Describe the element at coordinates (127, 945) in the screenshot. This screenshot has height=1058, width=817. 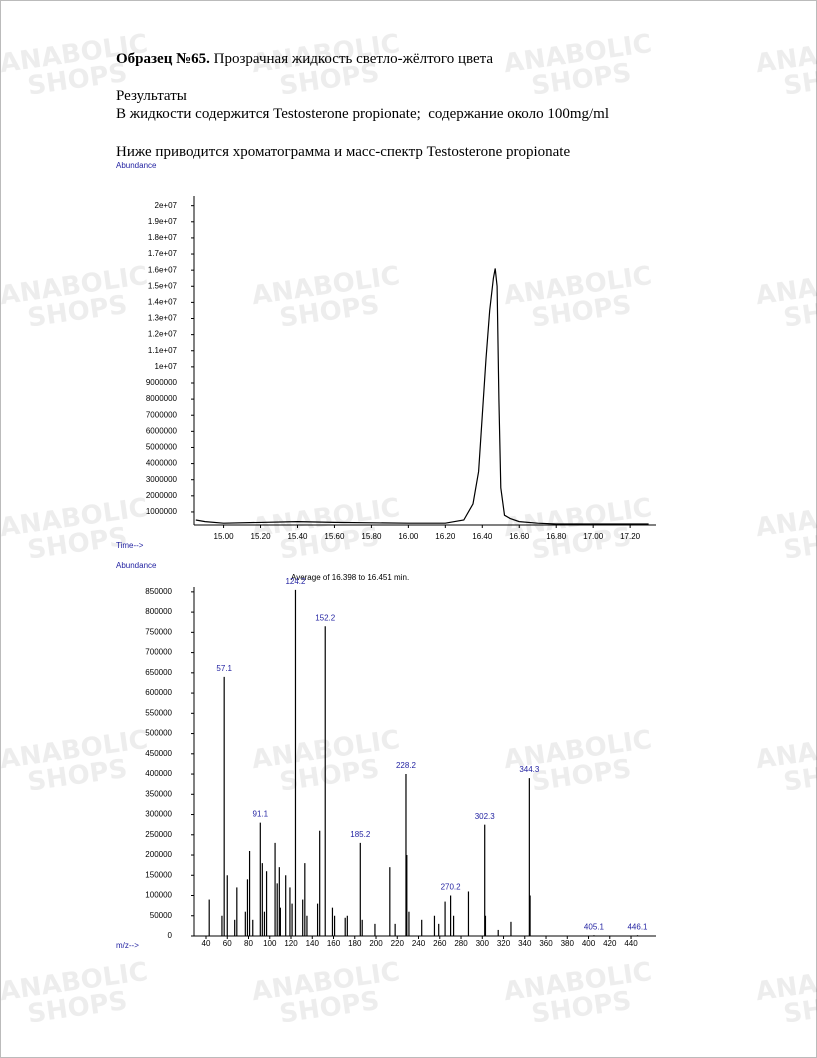
I see `x-axis-label: m/z-->` at that location.